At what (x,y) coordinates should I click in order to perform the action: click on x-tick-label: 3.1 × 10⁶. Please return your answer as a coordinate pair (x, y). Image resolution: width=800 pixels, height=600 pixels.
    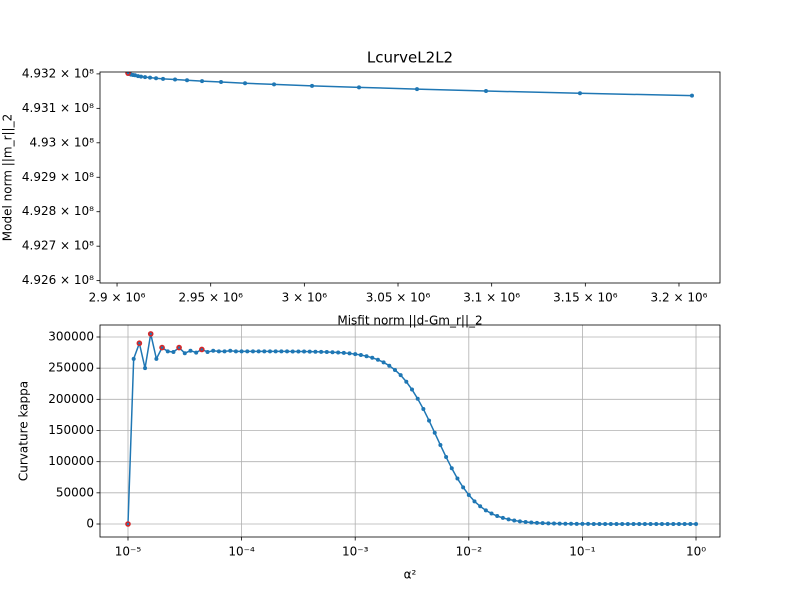
    Looking at the image, I should click on (491, 298).